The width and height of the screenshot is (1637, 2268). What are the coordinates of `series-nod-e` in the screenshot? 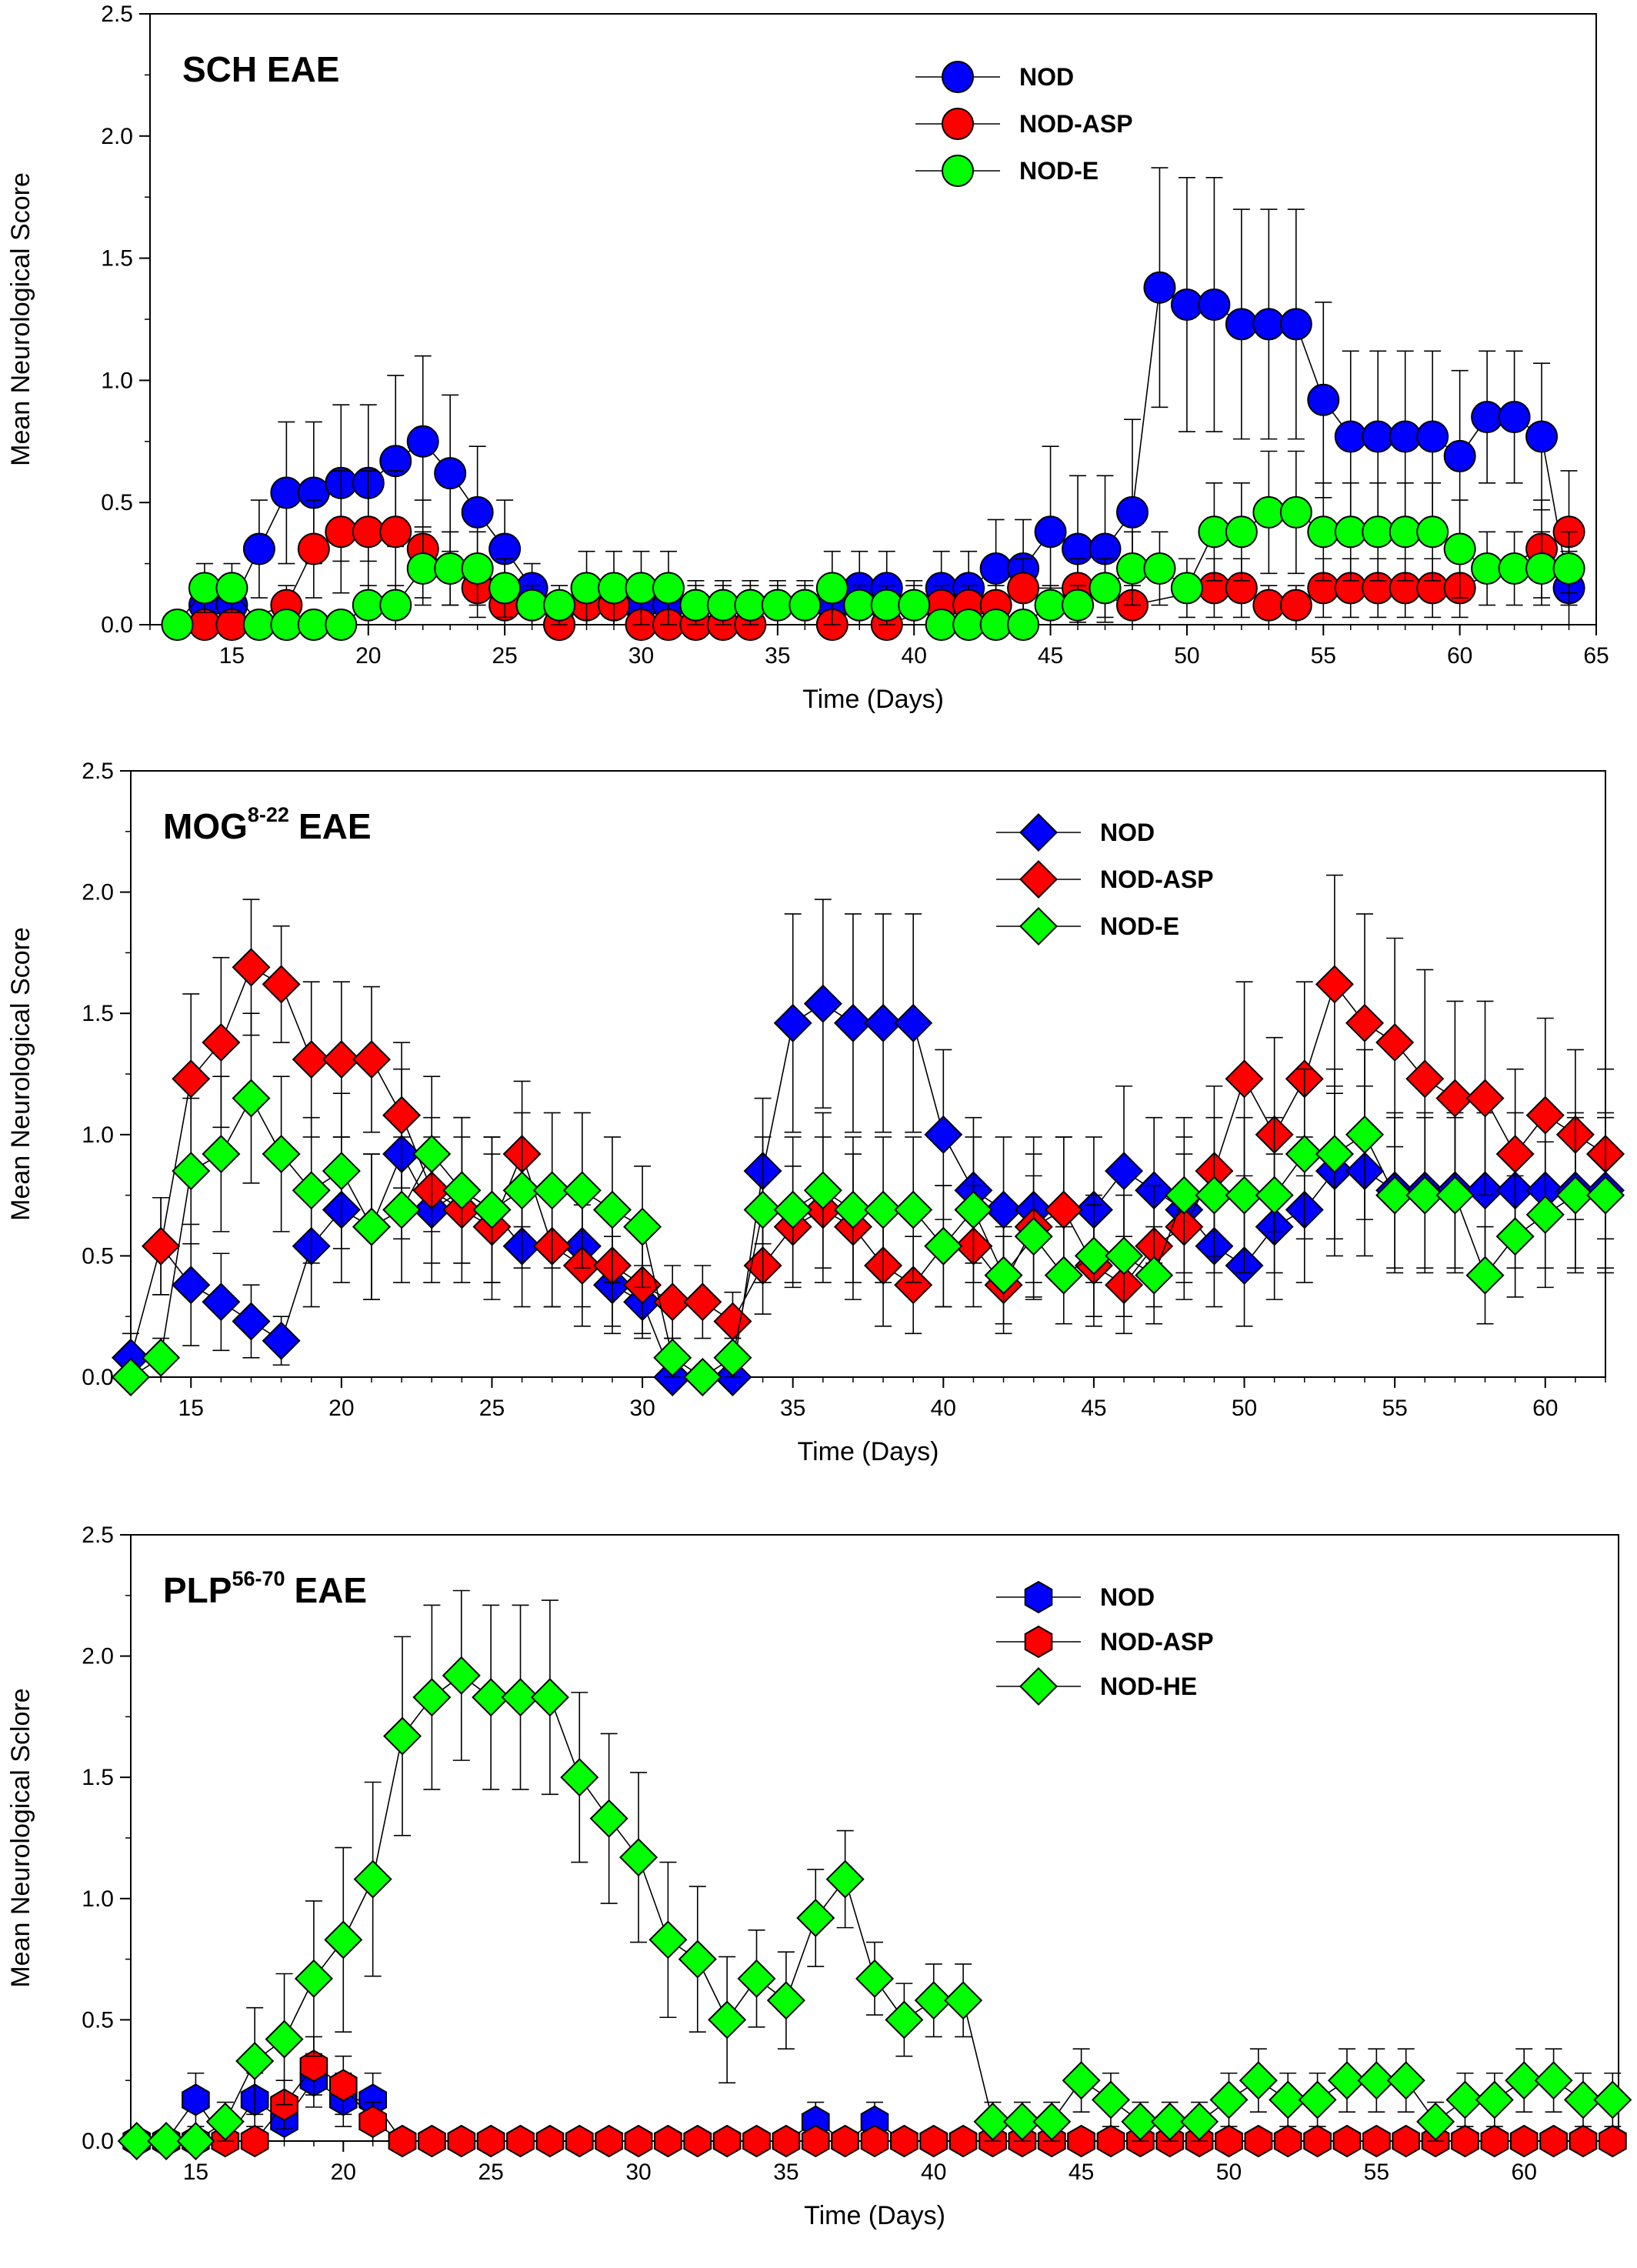 It's located at (873, 546).